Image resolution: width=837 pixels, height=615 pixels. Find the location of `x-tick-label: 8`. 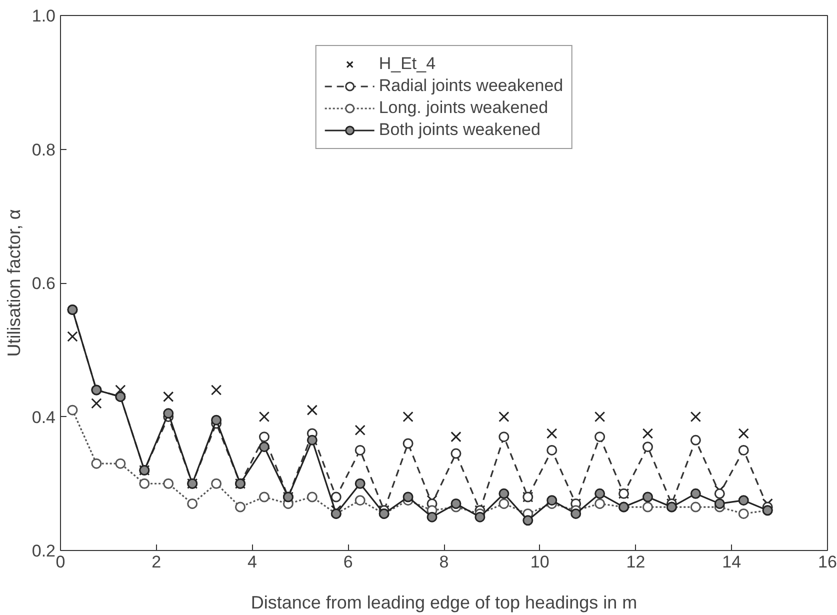

x-tick-label: 8 is located at coordinates (444, 562).